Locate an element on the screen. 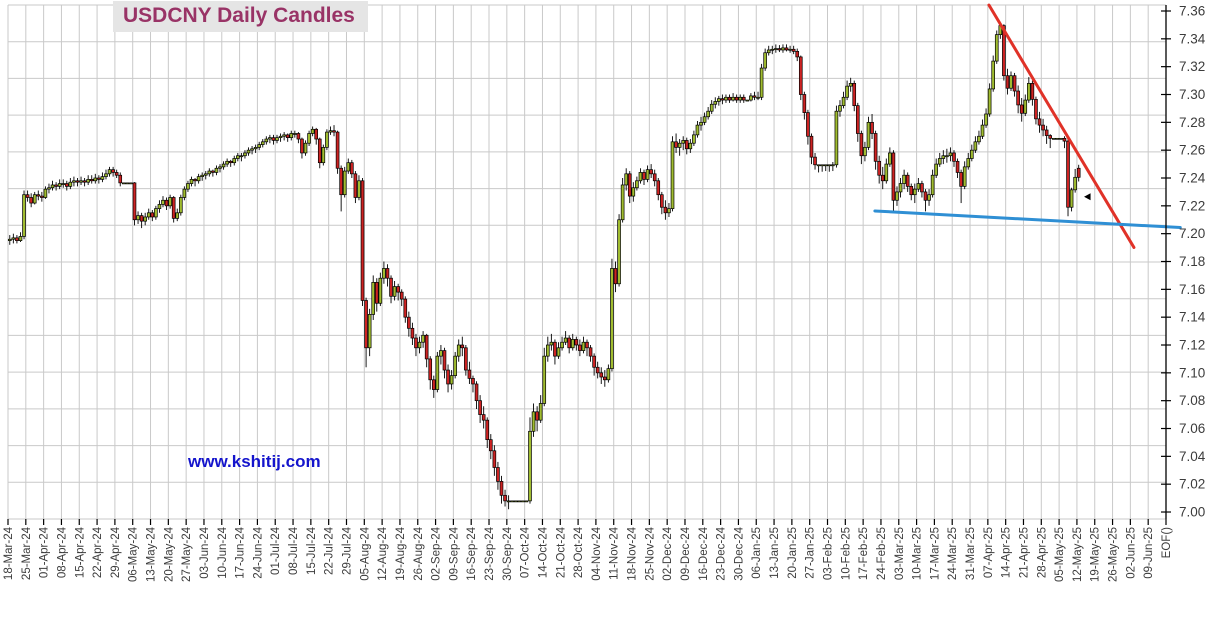  latest-price-marker is located at coordinates (1087, 197).